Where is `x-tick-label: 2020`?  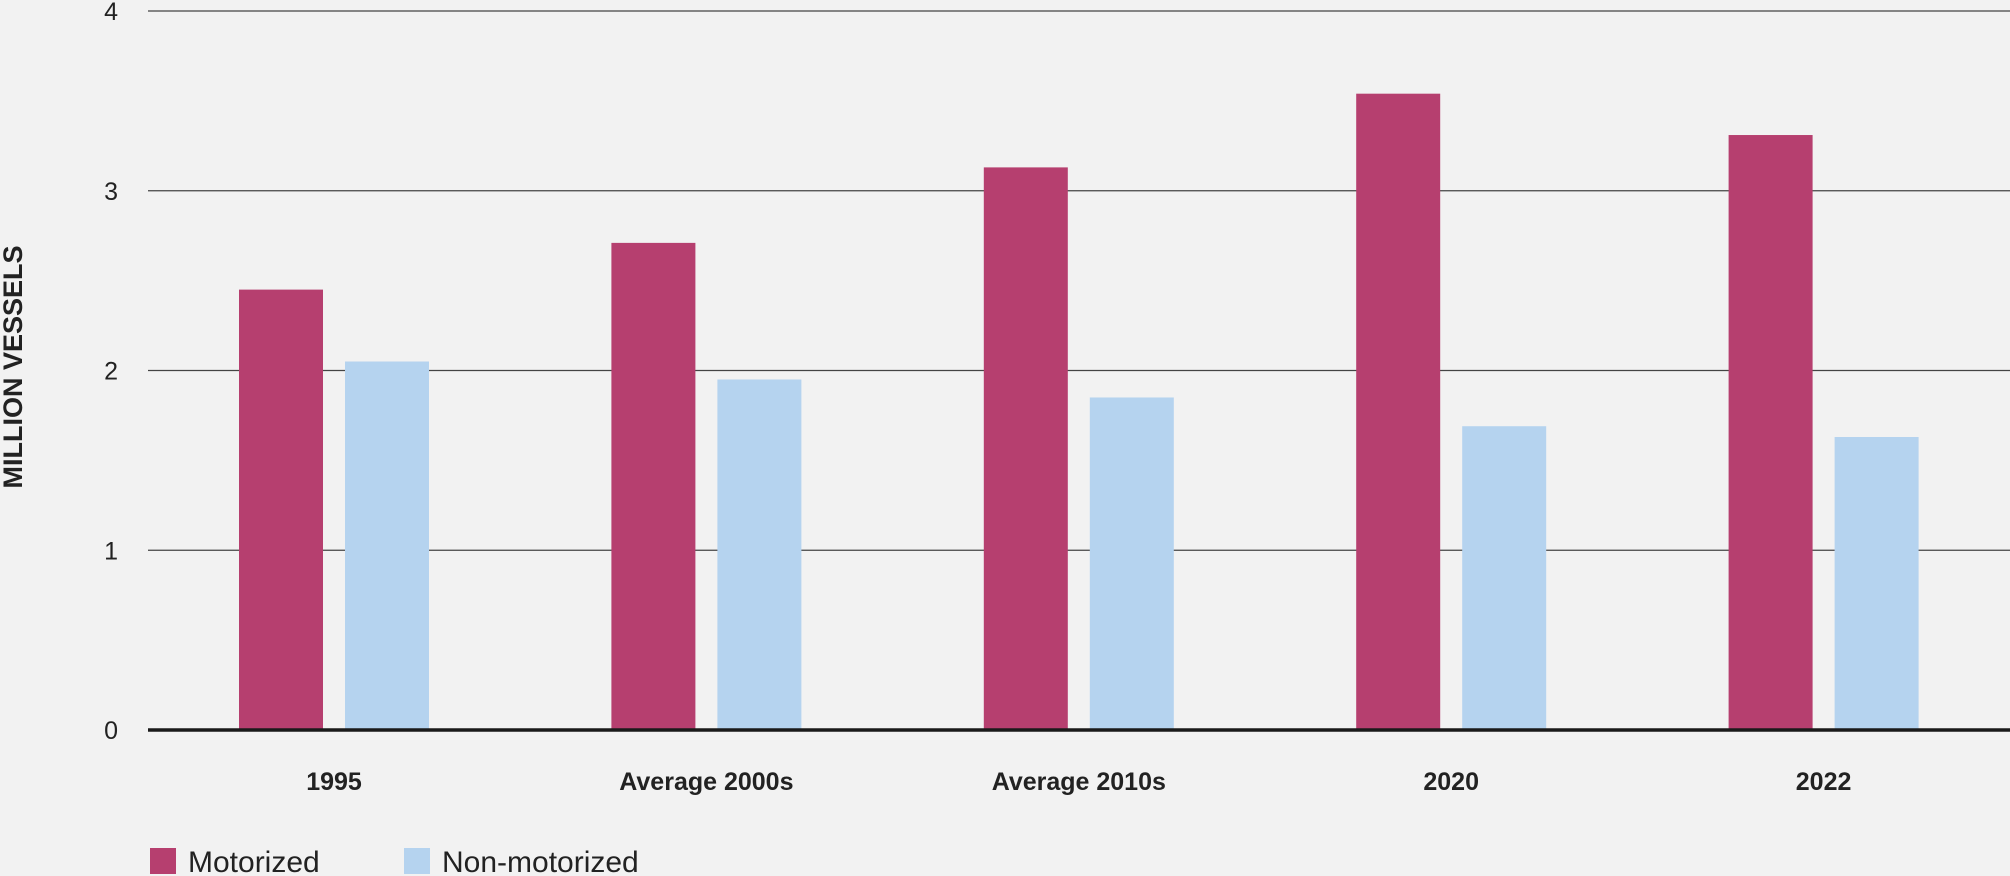 x-tick-label: 2020 is located at coordinates (1451, 782).